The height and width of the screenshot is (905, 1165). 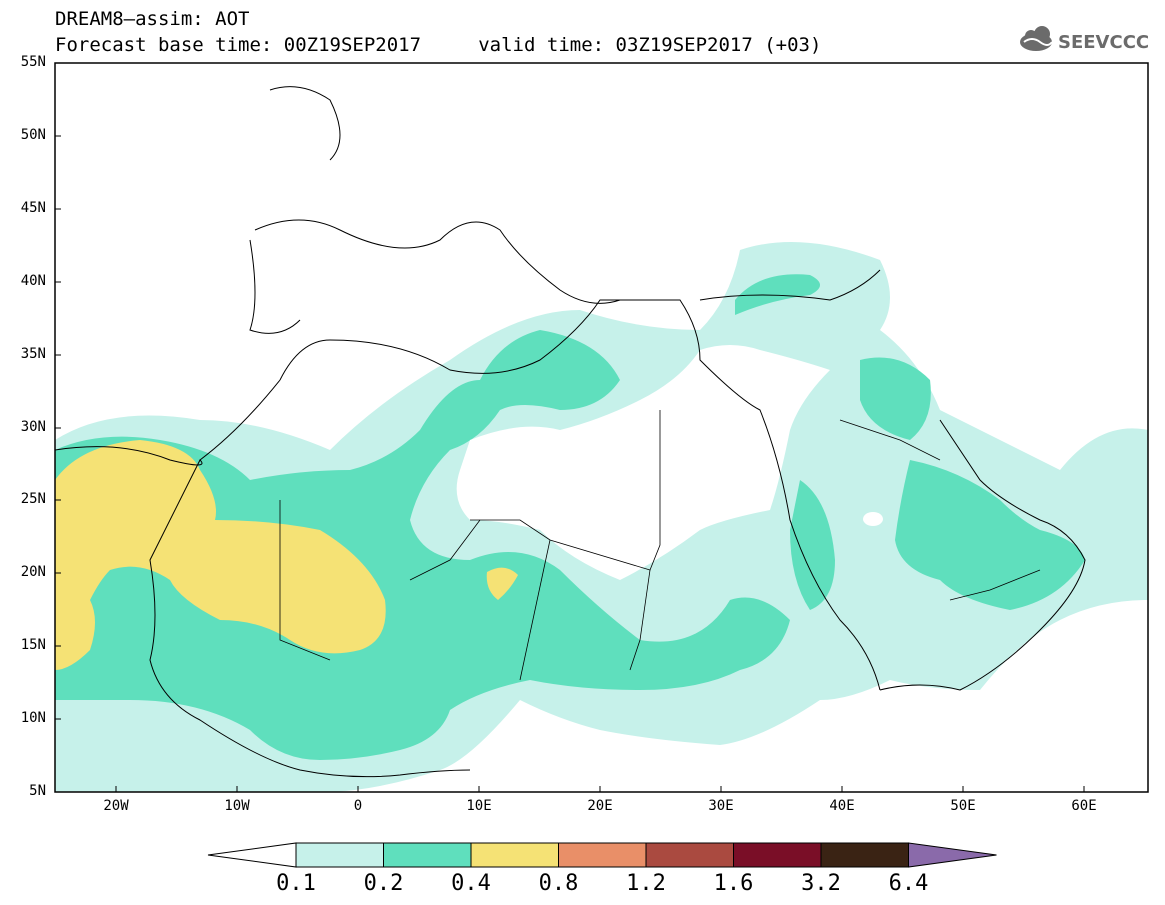 I want to click on lat-label: 45N, so click(x=33, y=208).